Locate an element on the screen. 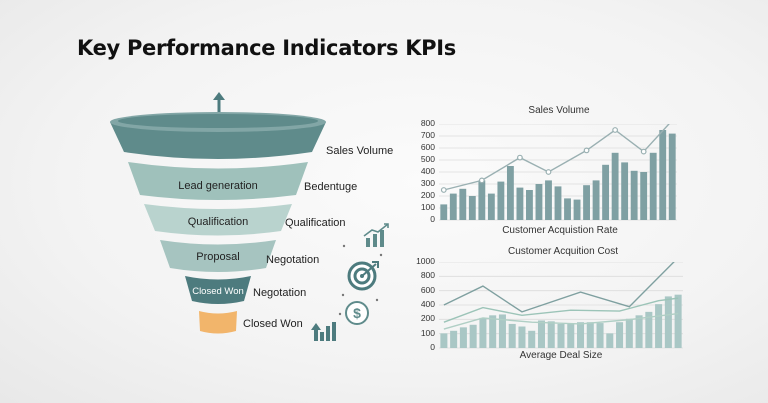 This screenshot has width=768, height=403. sparkle-decoration is located at coordinates (360, 280).